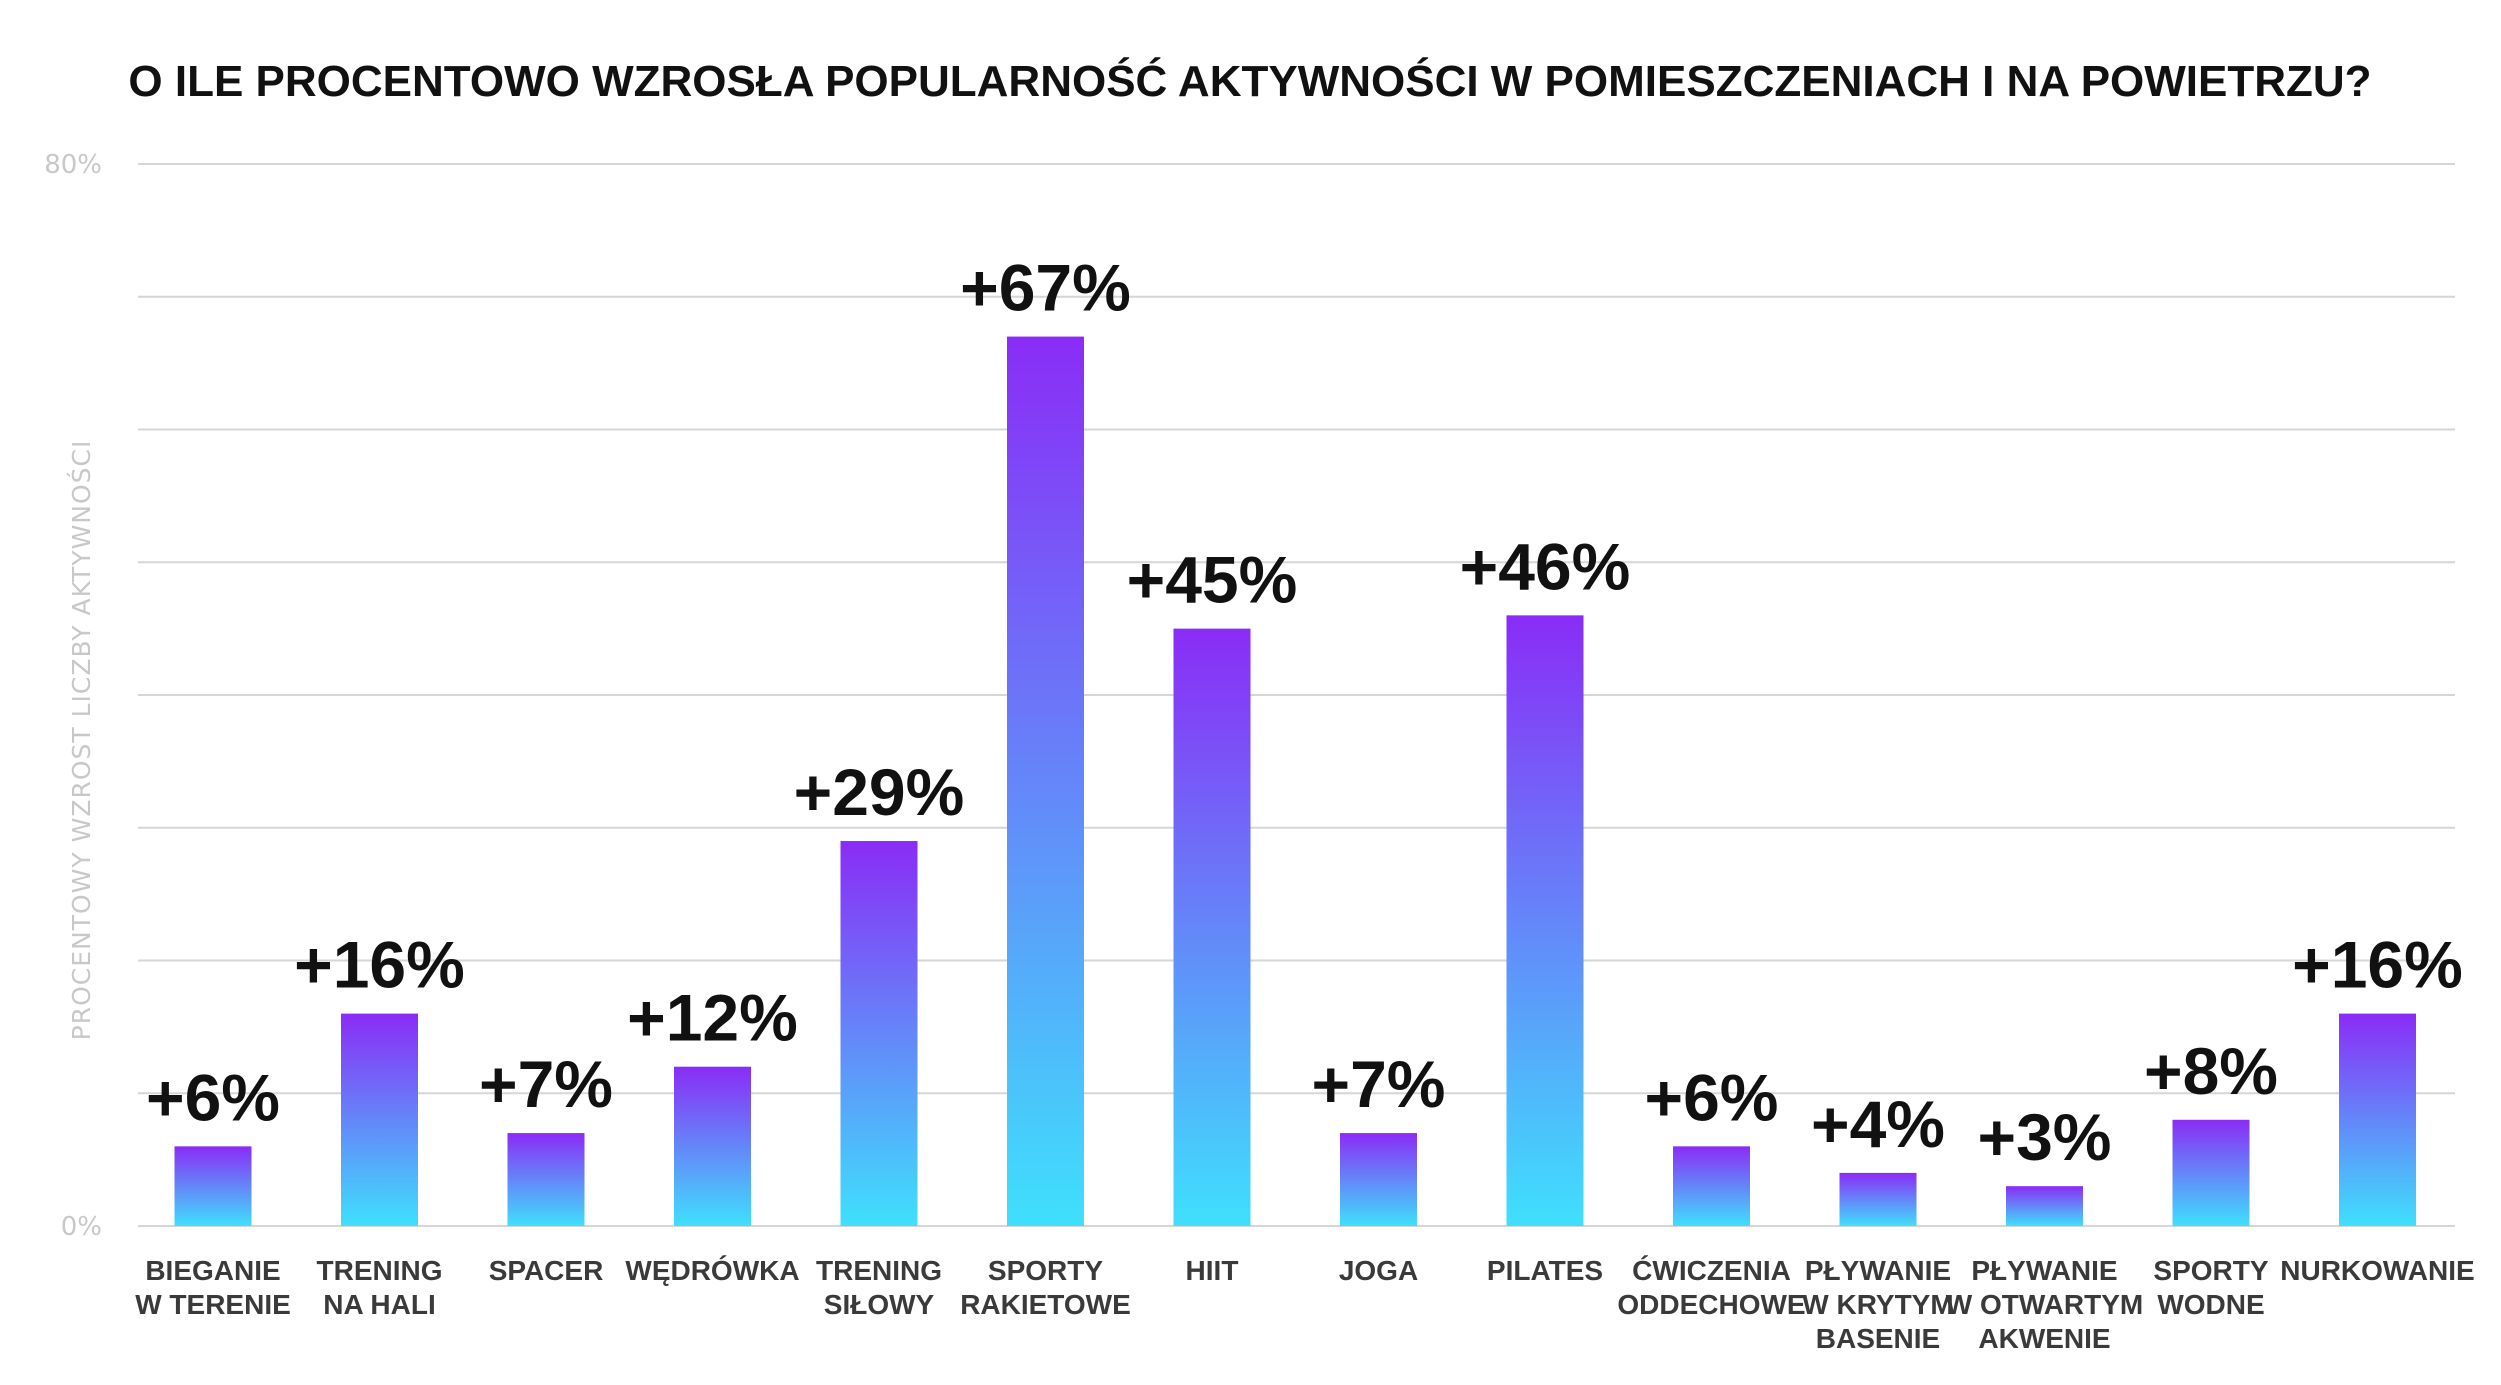  What do you see at coordinates (212, 1270) in the screenshot?
I see `x-tick-label-line: BIEGANIE` at bounding box center [212, 1270].